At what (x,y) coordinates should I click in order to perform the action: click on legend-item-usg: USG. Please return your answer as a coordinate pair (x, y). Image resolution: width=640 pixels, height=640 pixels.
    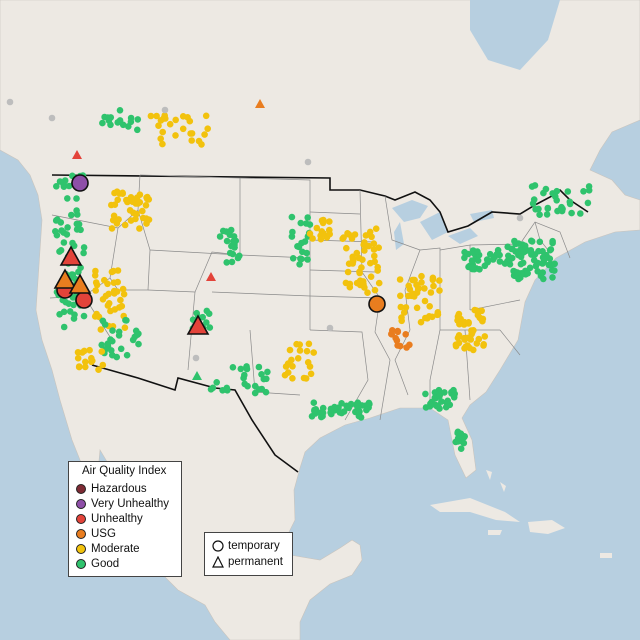
    Looking at the image, I should click on (96, 534).